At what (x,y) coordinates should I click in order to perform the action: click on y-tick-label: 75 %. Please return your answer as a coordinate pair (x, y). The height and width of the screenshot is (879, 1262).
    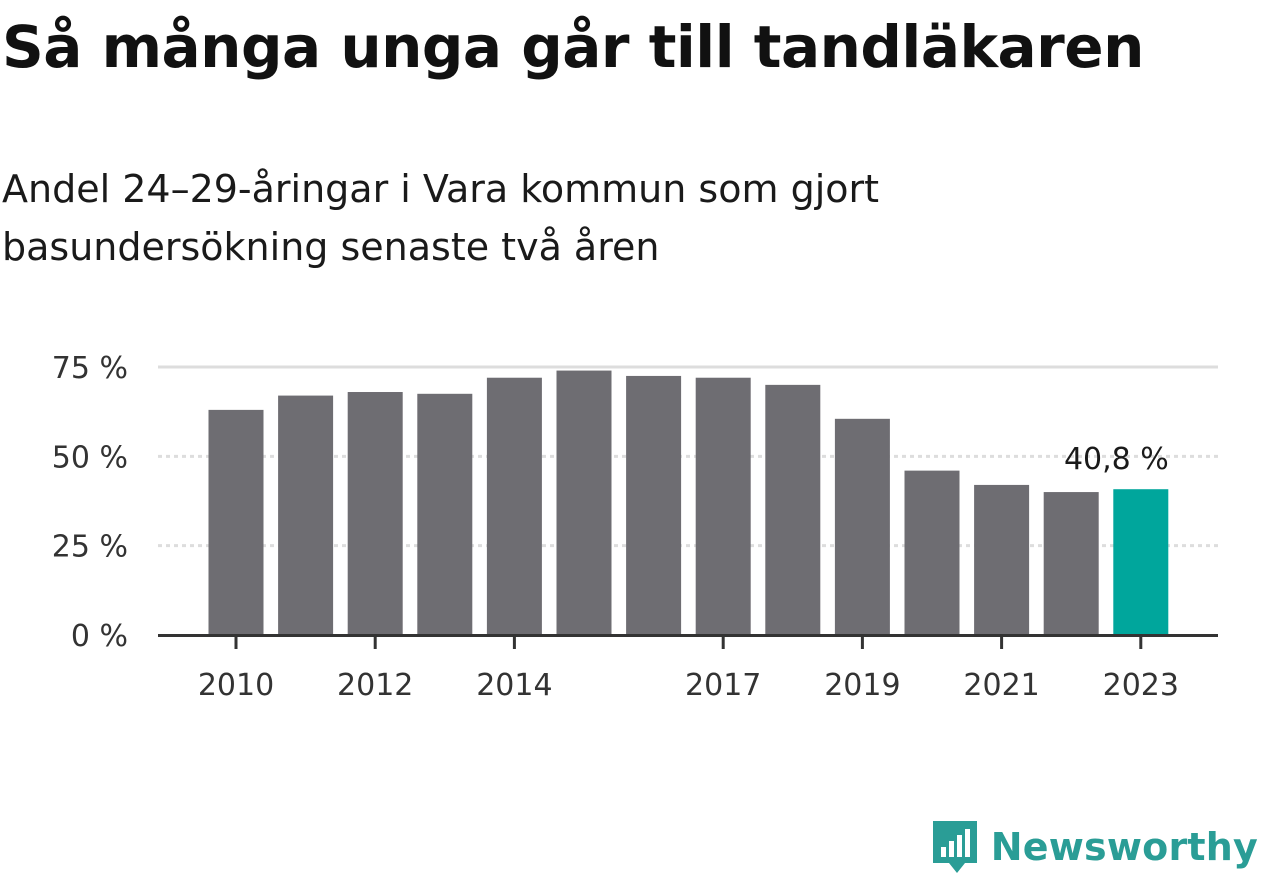
    Looking at the image, I should click on (90, 368).